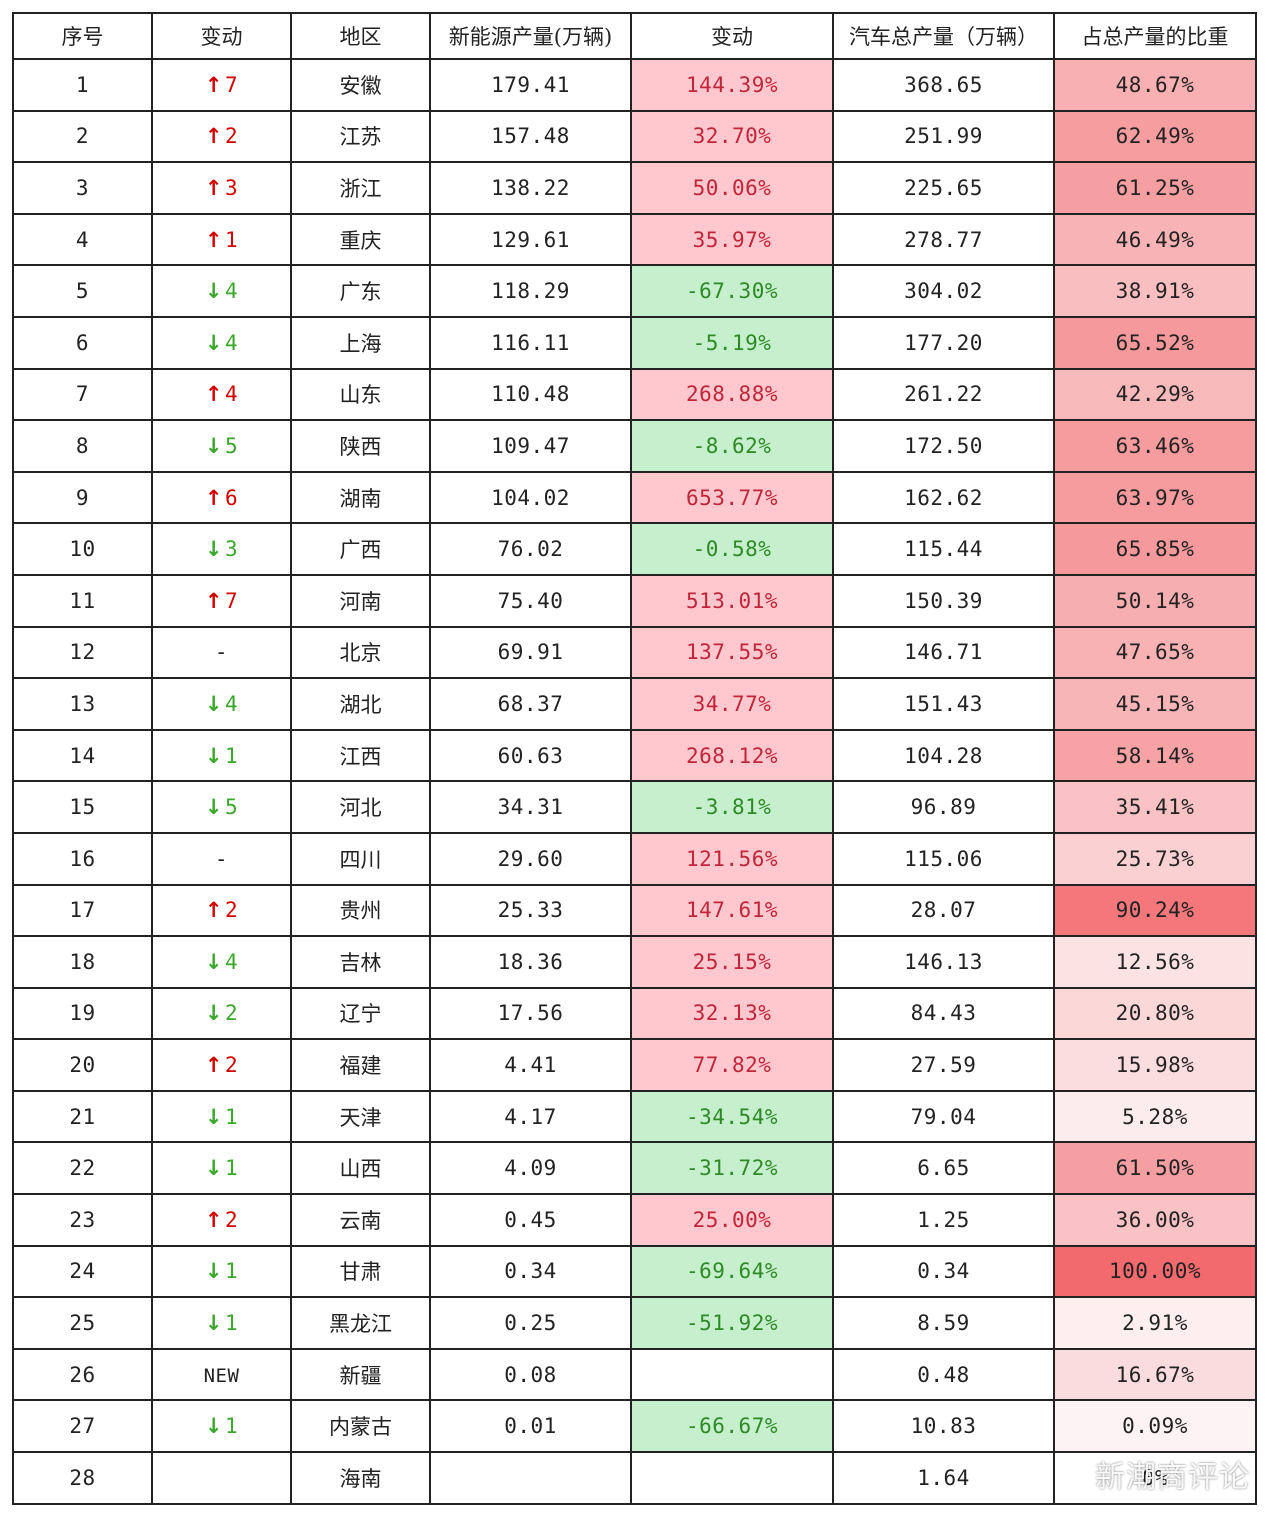 The width and height of the screenshot is (1268, 1516). I want to click on ne-output-cell-text: 157.48, so click(530, 136).